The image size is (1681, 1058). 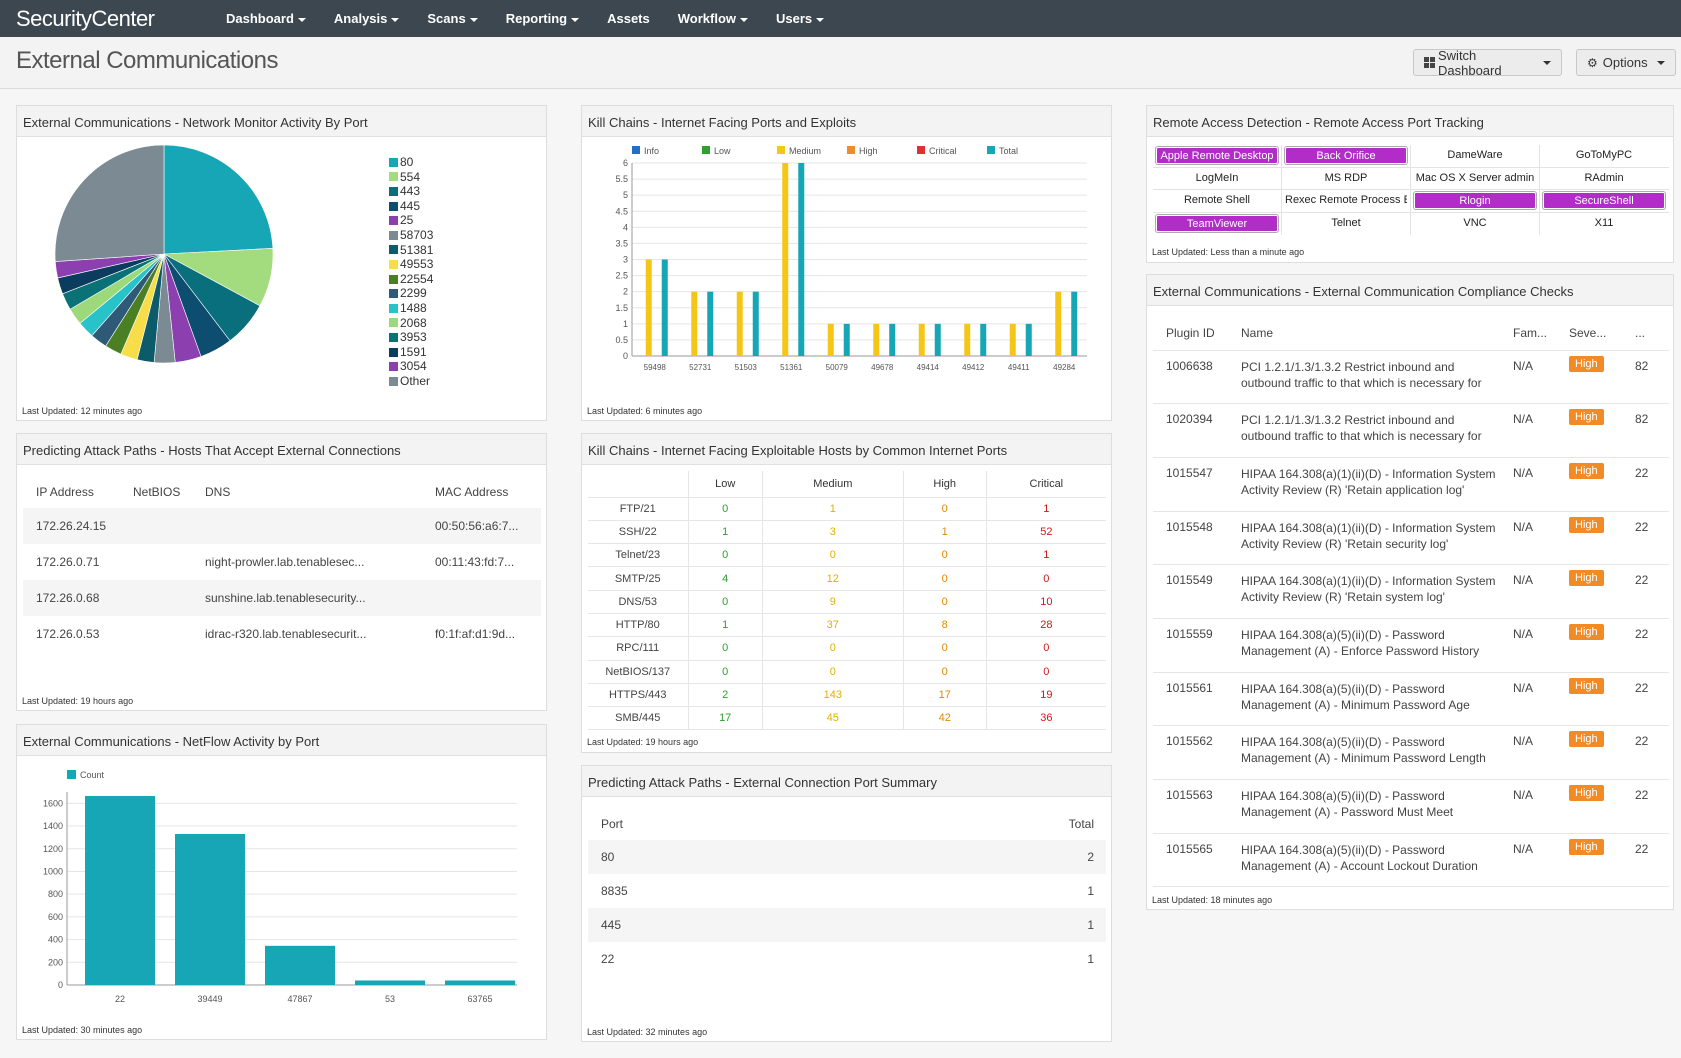 I want to click on column-header: Port, so click(x=612, y=823).